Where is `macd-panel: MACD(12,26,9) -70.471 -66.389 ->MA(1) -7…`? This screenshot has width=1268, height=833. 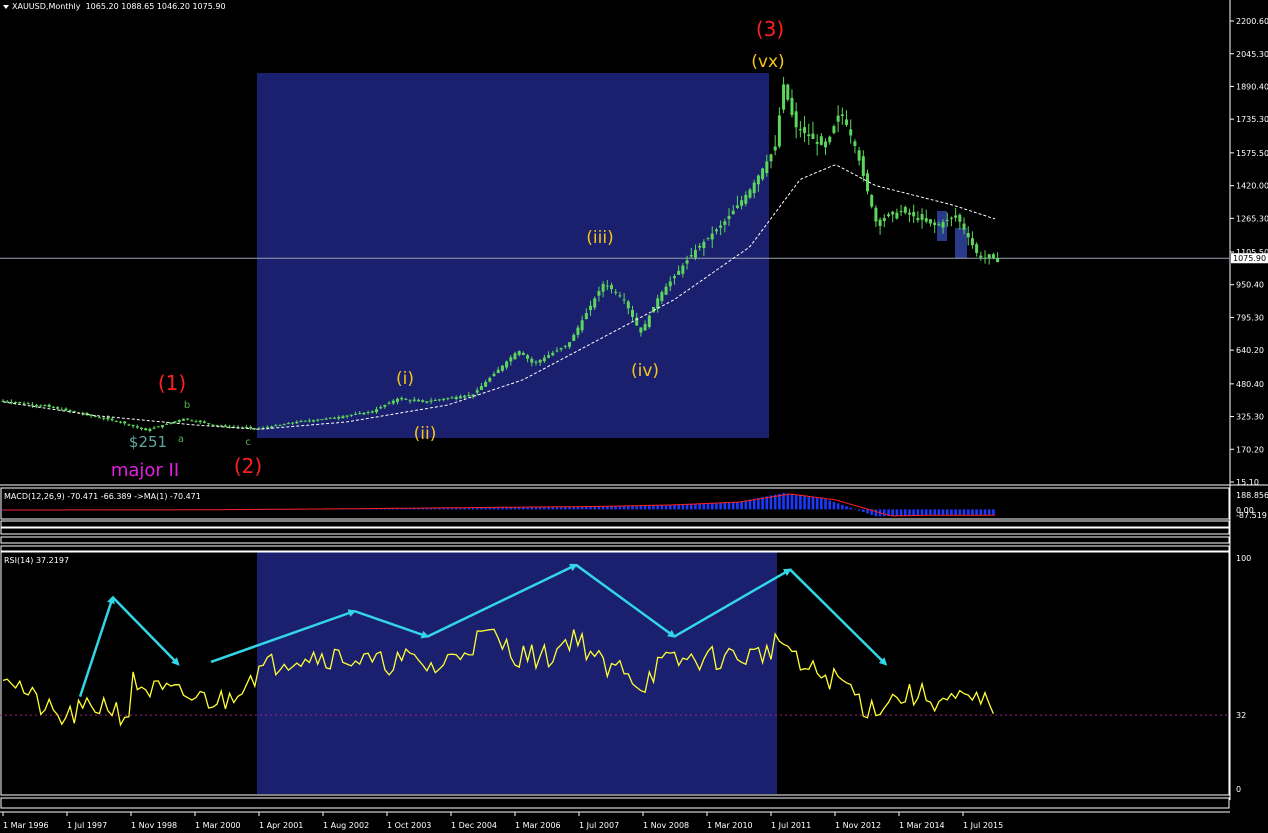 macd-panel: MACD(12,26,9) -70.471 -66.389 ->MA(1) -7… is located at coordinates (498, 504).